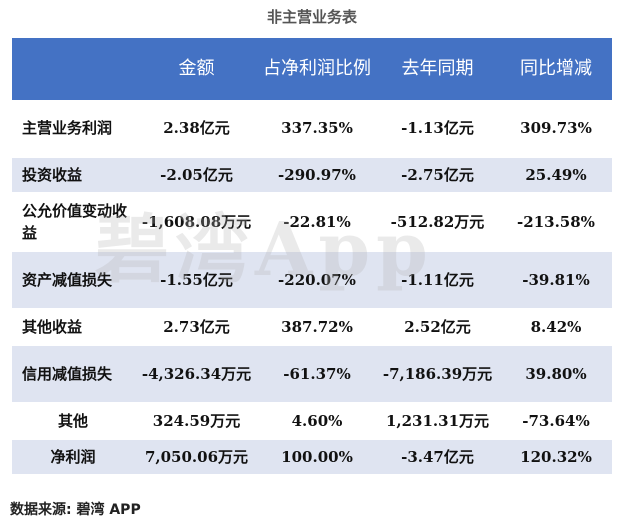  What do you see at coordinates (317, 69) in the screenshot?
I see `header-ratio: 占净利润比例` at bounding box center [317, 69].